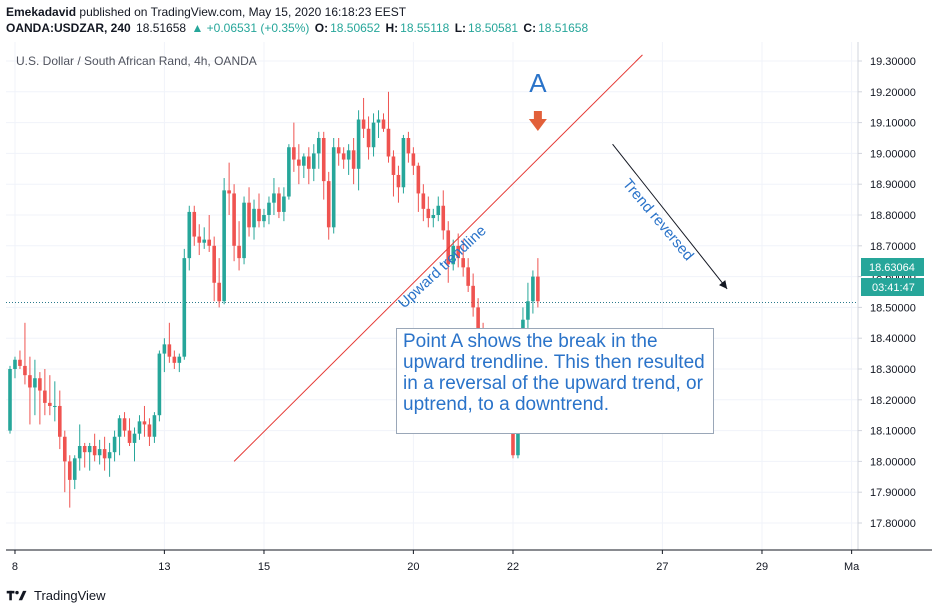  What do you see at coordinates (893, 493) in the screenshot?
I see `y-tick-label: 17.90000` at bounding box center [893, 493].